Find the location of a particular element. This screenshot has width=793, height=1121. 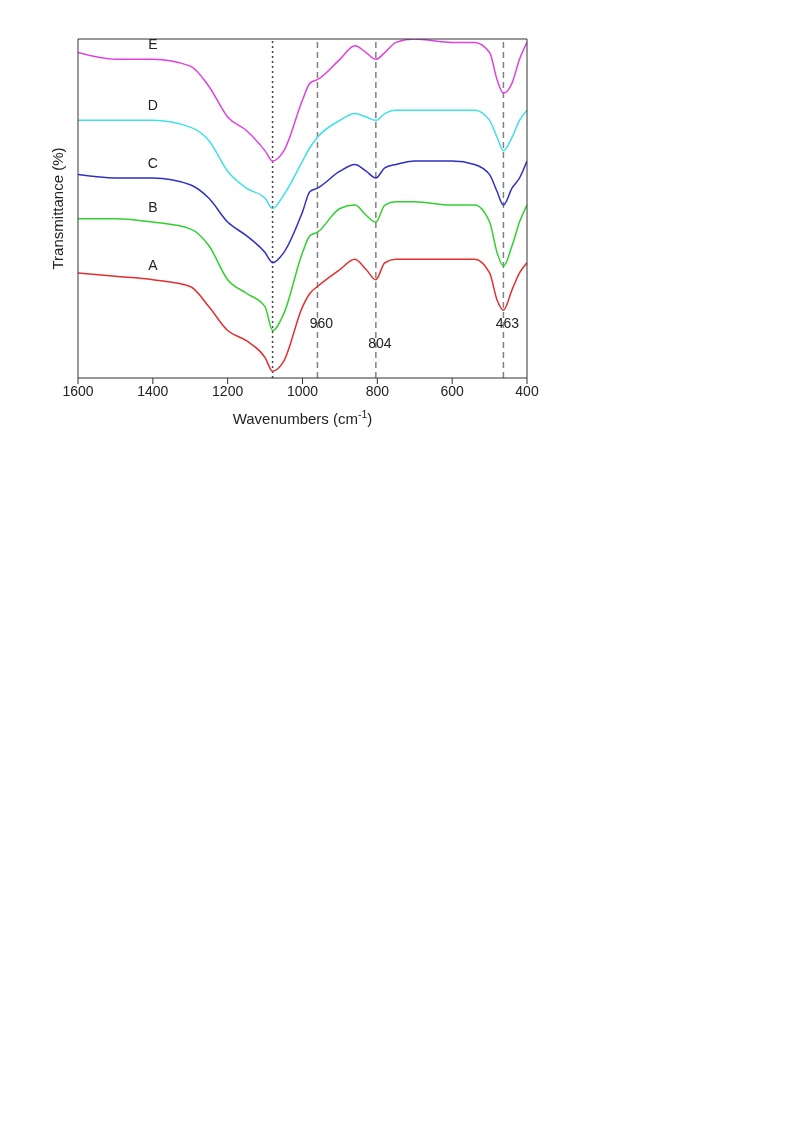

series-label: E is located at coordinates (153, 44).